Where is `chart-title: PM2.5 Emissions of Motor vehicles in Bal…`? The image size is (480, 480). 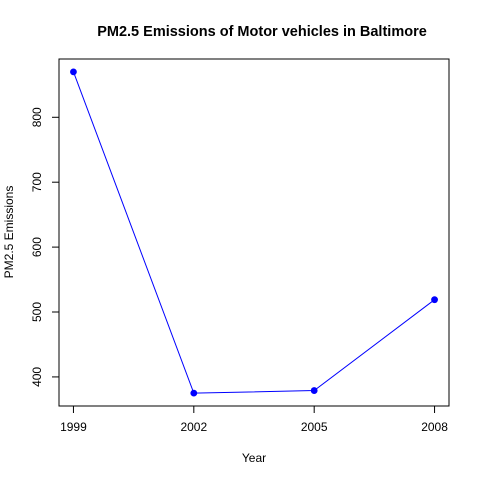
chart-title: PM2.5 Emissions of Motor vehicles in Bal… is located at coordinates (262, 32).